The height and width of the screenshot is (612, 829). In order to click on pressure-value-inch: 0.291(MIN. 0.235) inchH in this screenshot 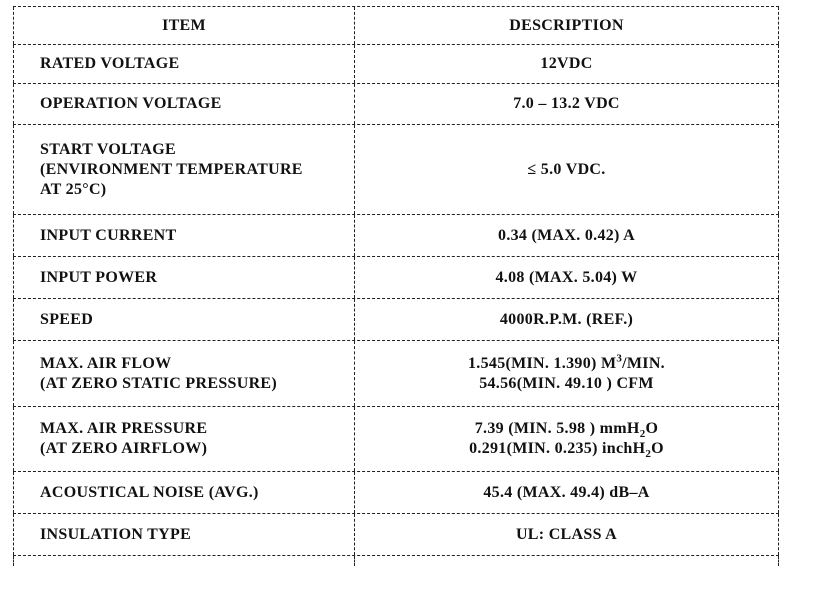, I will do `click(557, 448)`.